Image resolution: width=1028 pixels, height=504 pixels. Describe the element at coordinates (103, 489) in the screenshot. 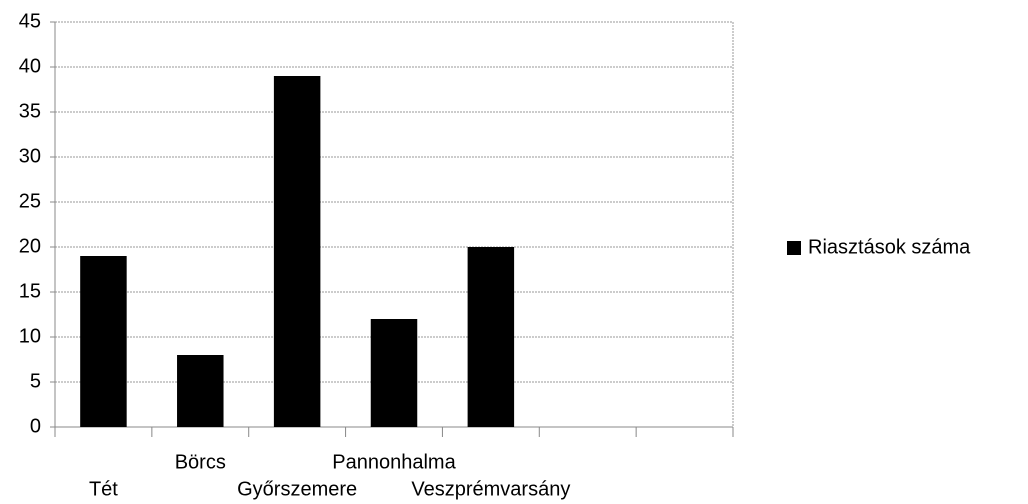

I see `x-tick-label: Tét` at that location.